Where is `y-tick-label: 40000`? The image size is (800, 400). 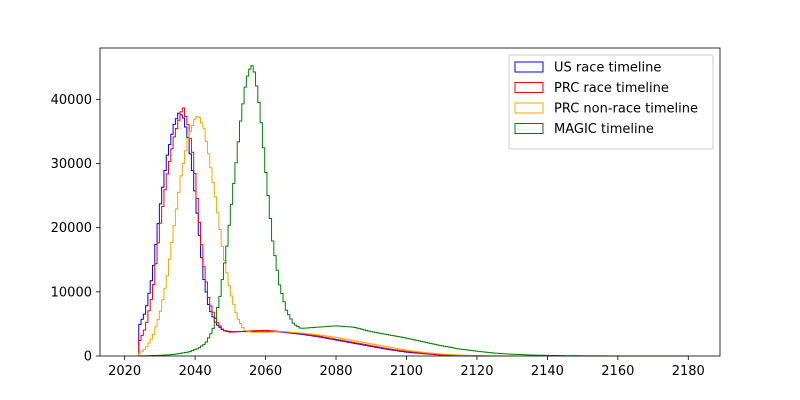 y-tick-label: 40000 is located at coordinates (71, 100).